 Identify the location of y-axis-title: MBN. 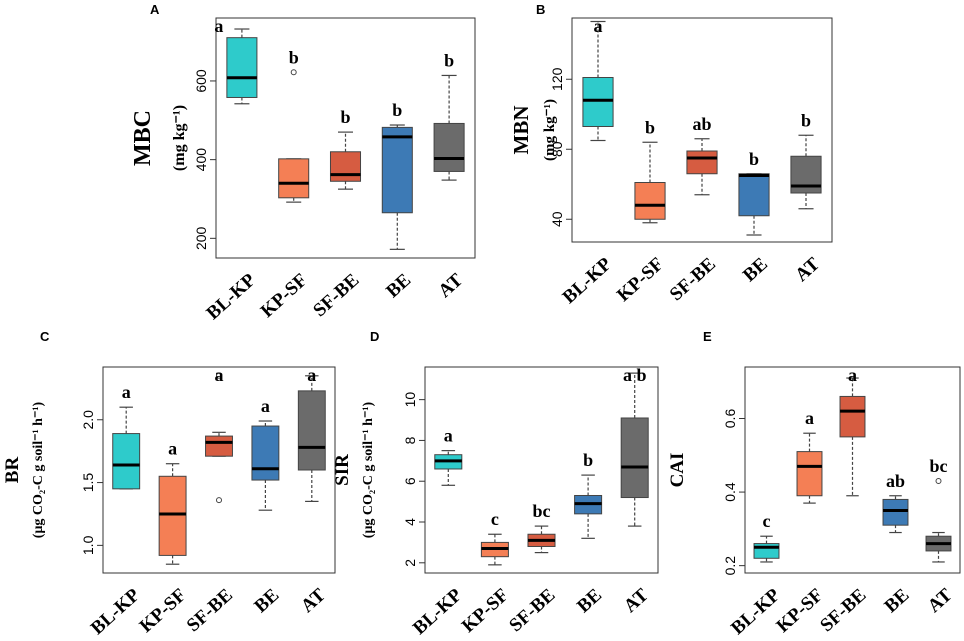
(521, 130).